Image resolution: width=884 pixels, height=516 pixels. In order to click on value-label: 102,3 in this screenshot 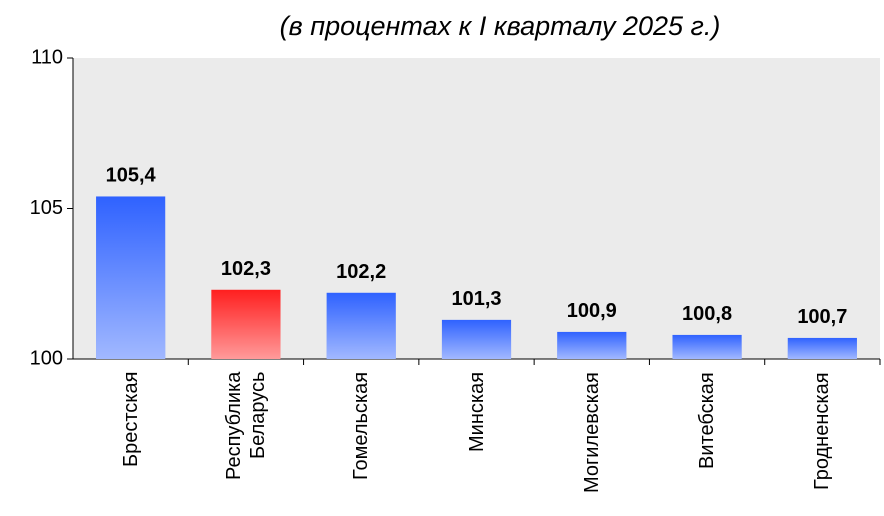, I will do `click(246, 269)`.